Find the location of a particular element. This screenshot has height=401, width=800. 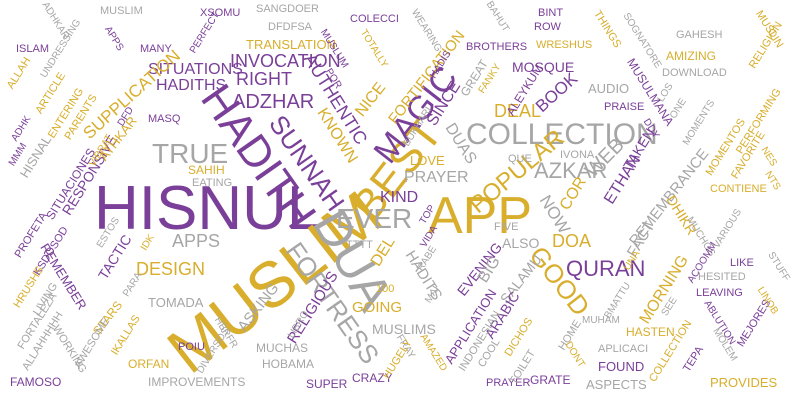

word-kind: KIND is located at coordinates (399, 197).